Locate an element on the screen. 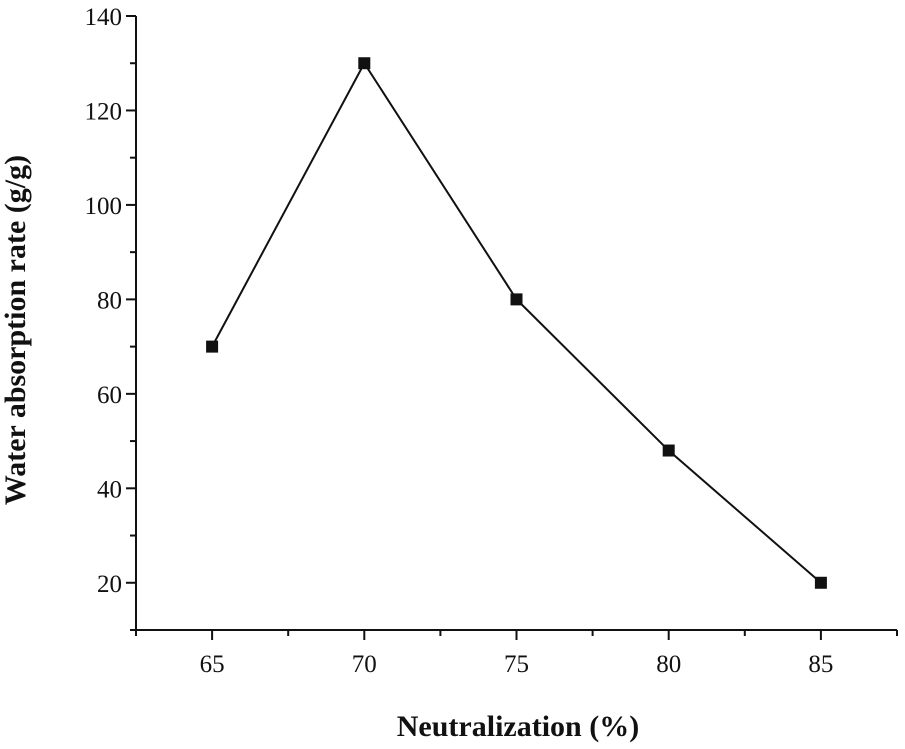 The width and height of the screenshot is (905, 749). x-tick-label: 70 is located at coordinates (364, 664).